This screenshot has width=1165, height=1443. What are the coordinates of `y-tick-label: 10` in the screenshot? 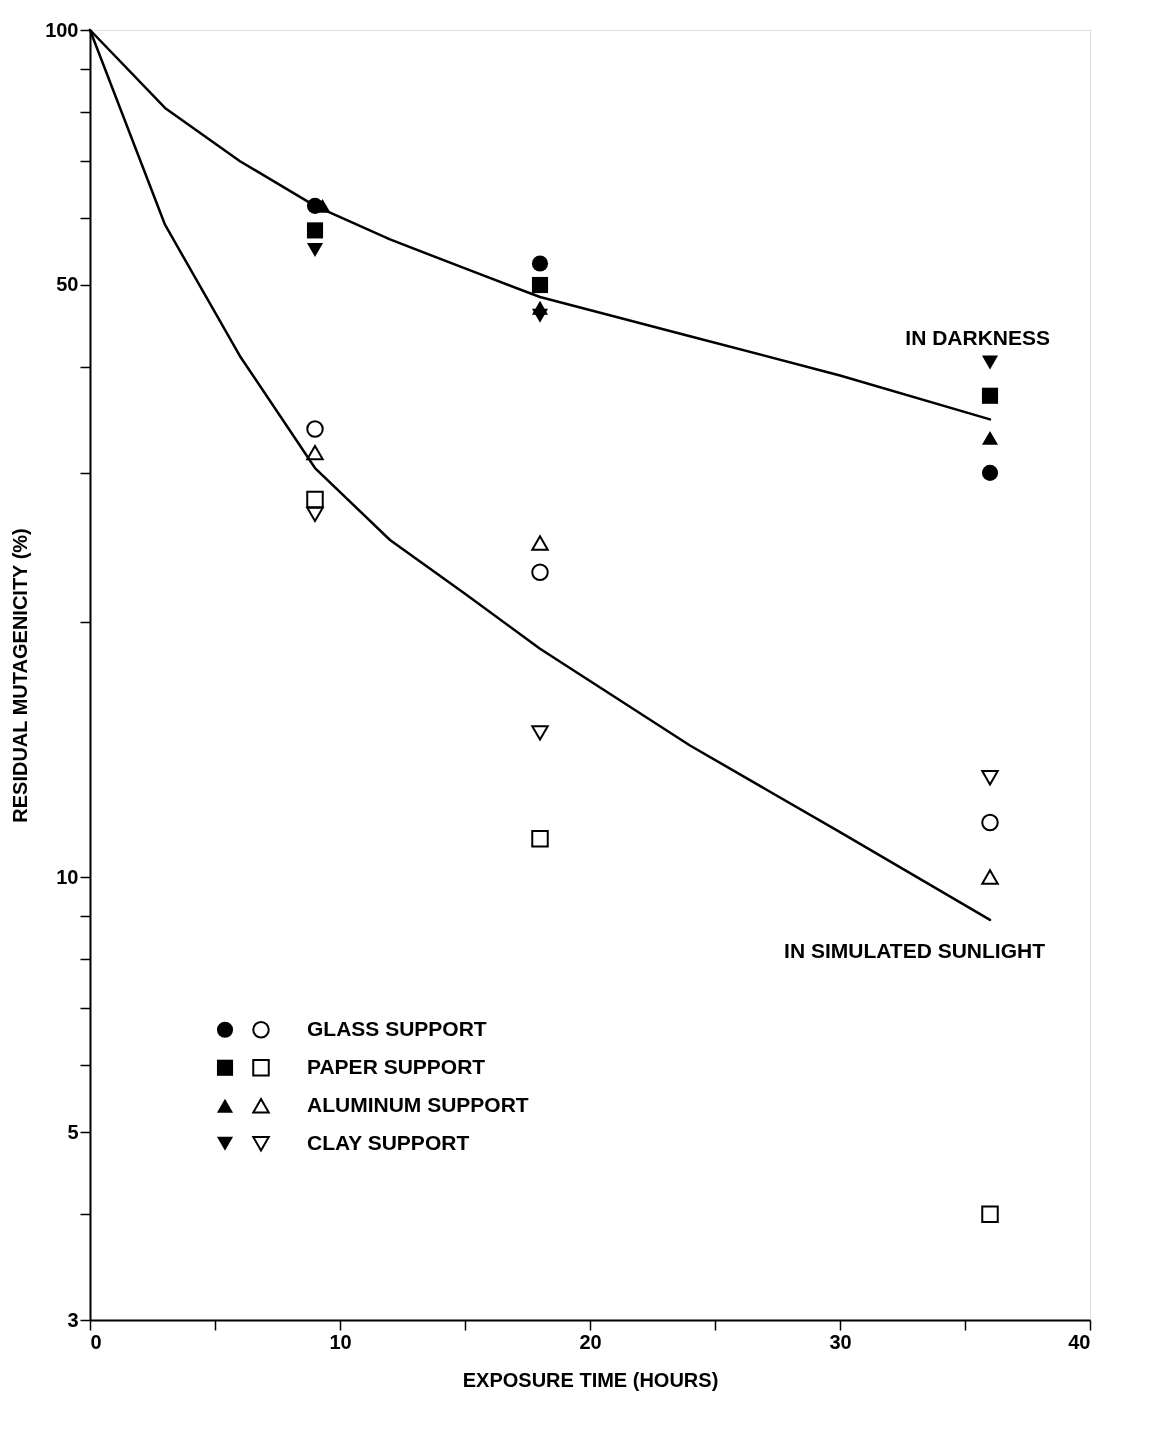 It's located at (67, 876).